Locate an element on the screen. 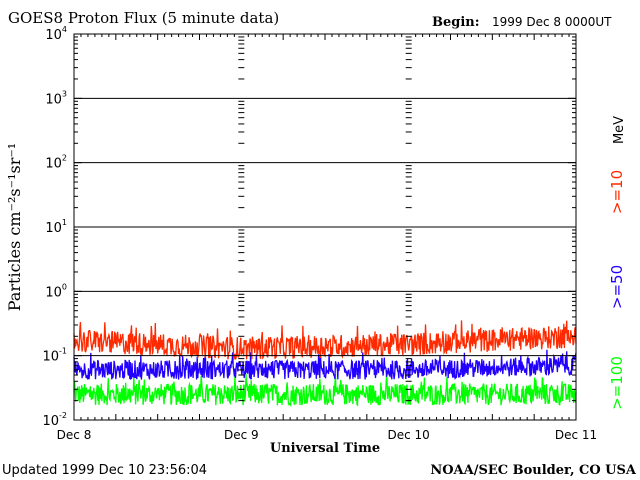 The image size is (640, 480). legend-entry-ge10: >=10 is located at coordinates (617, 192).